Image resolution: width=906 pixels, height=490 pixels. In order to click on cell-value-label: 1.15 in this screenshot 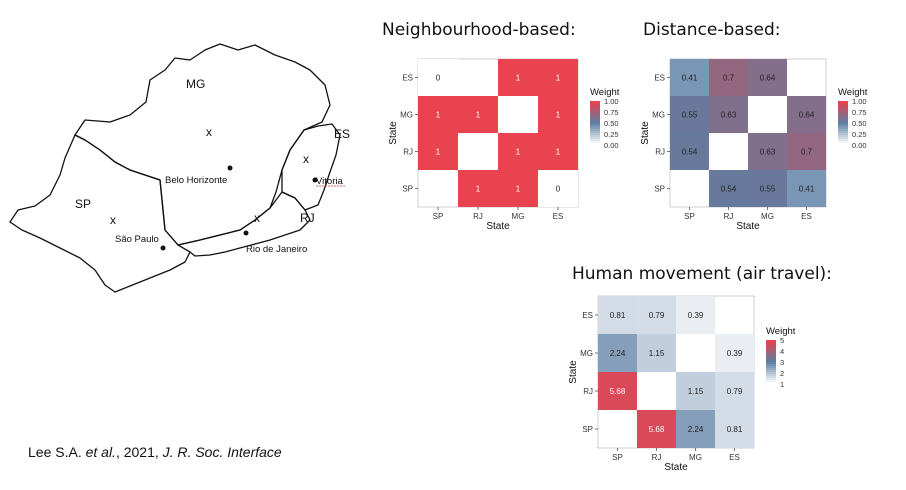, I will do `click(657, 353)`.